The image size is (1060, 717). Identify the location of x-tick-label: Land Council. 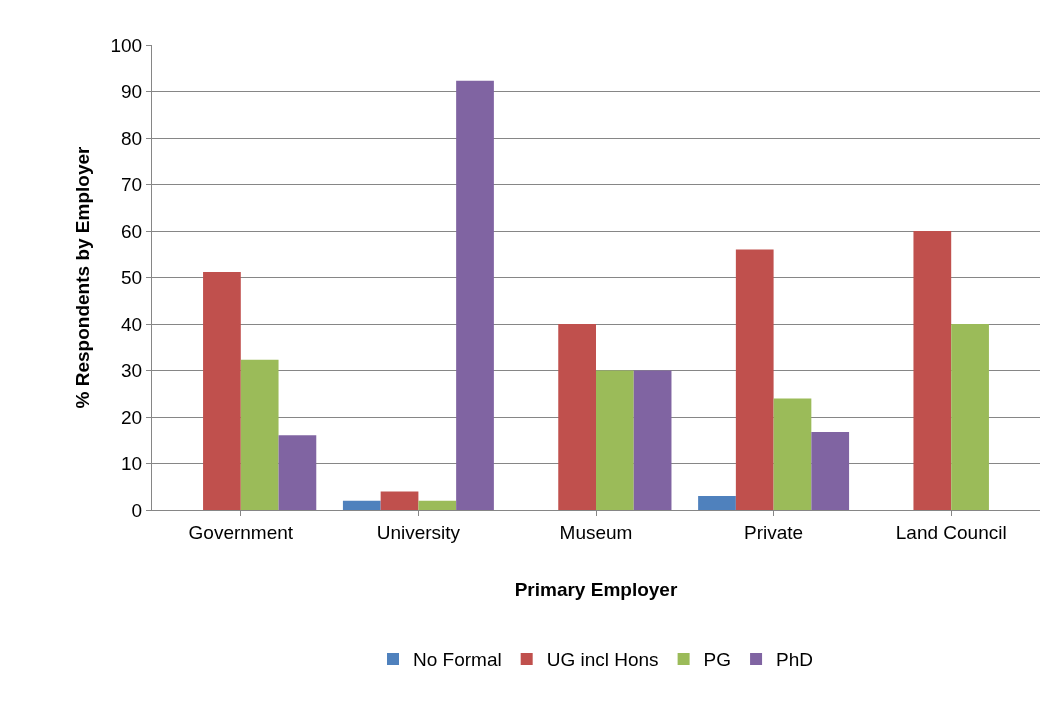
(951, 532).